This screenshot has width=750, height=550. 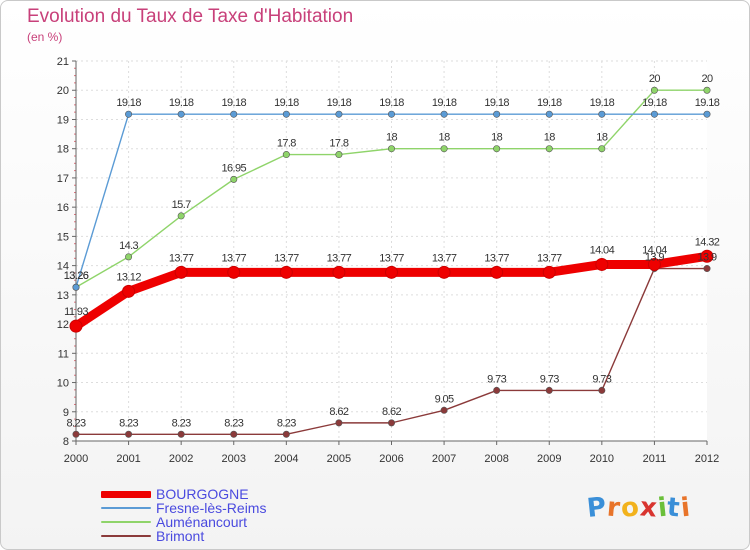 I want to click on x-tick-label: 2012, so click(x=707, y=459).